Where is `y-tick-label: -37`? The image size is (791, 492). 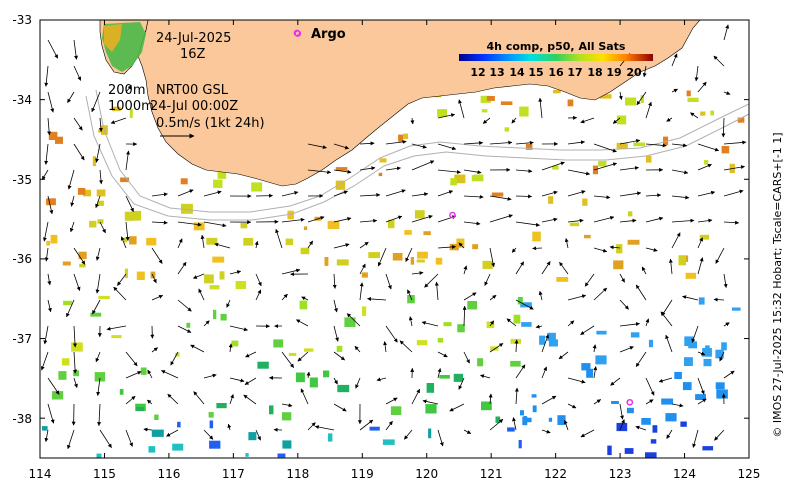 y-tick-label: -37 is located at coordinates (22, 339).